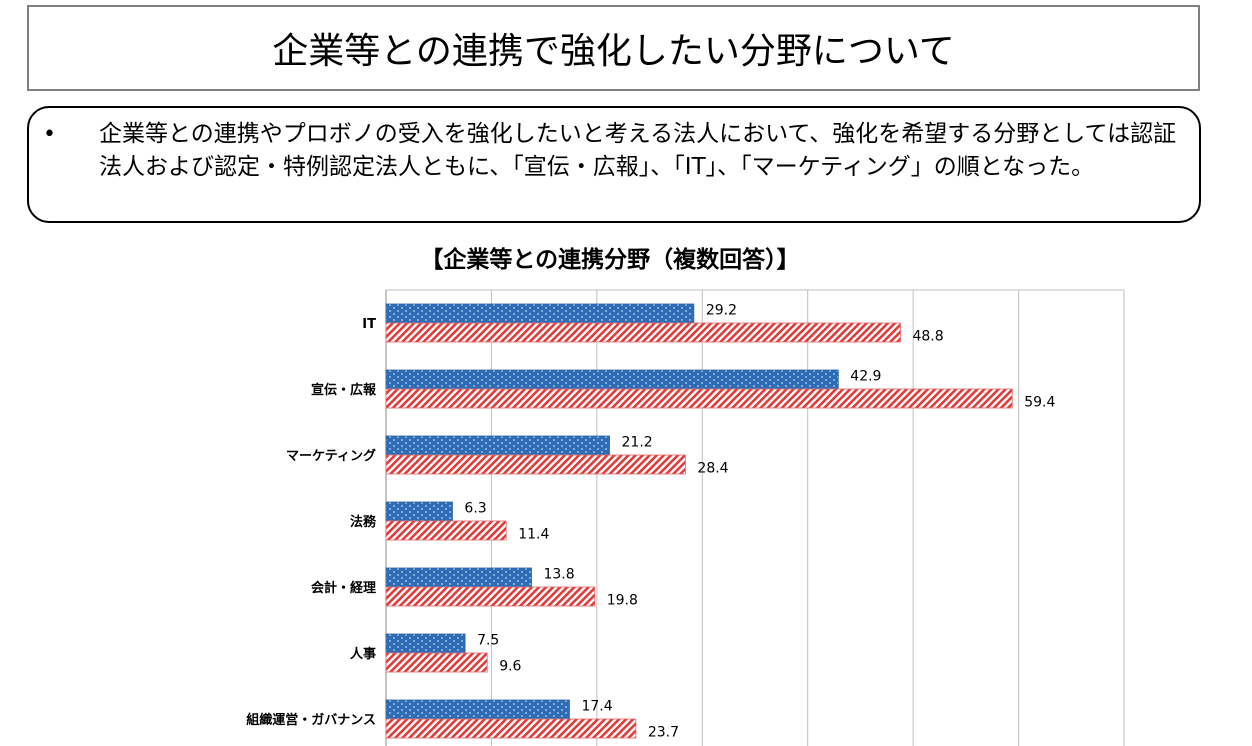  I want to click on data-label: 42.9, so click(865, 377).